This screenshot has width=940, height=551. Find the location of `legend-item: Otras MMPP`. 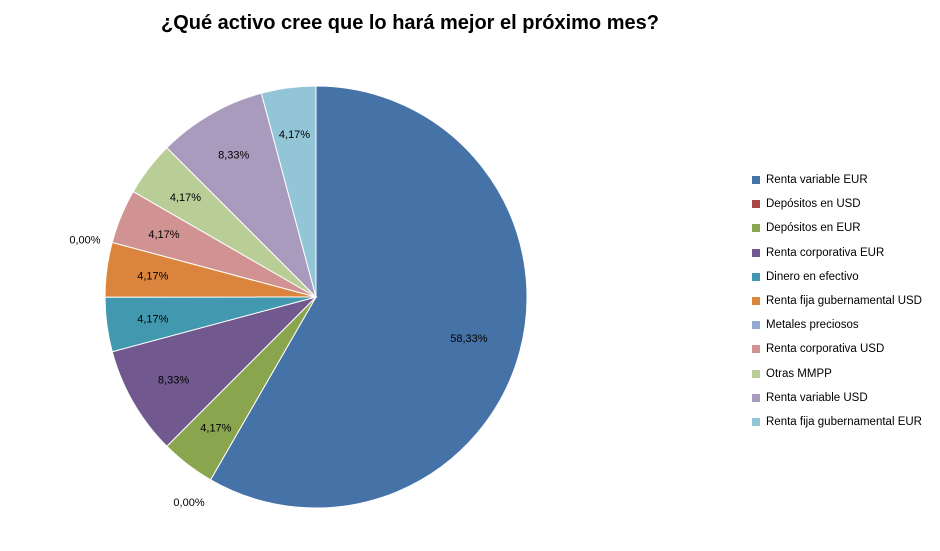

legend-item: Otras MMPP is located at coordinates (837, 374).